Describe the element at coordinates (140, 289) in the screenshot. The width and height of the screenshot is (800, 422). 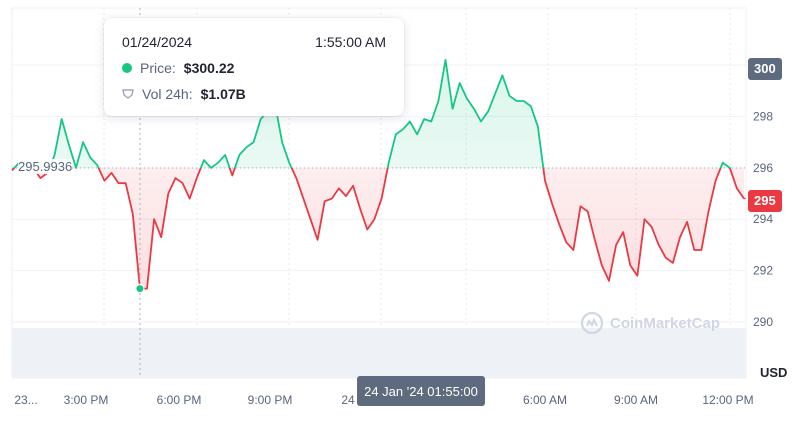
I see `hover-point` at that location.